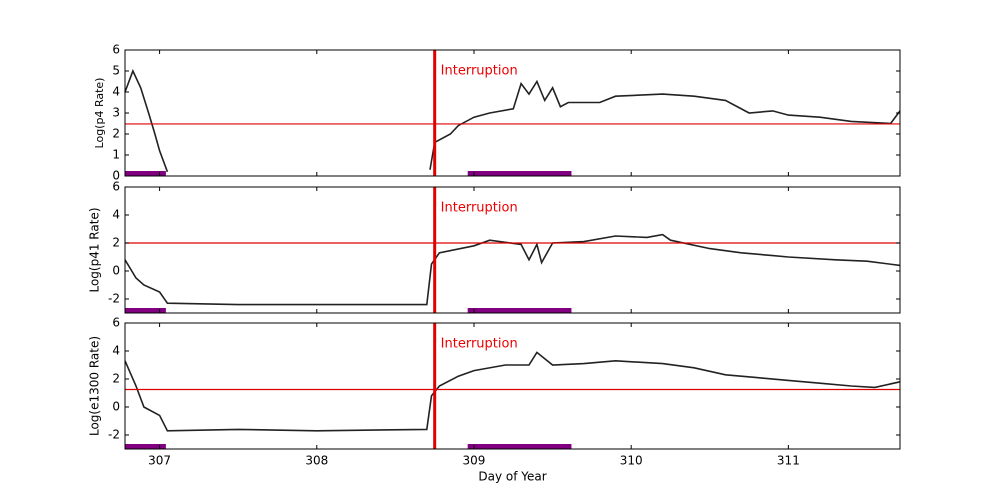  I want to click on y-tick-label: 3, so click(116, 113).